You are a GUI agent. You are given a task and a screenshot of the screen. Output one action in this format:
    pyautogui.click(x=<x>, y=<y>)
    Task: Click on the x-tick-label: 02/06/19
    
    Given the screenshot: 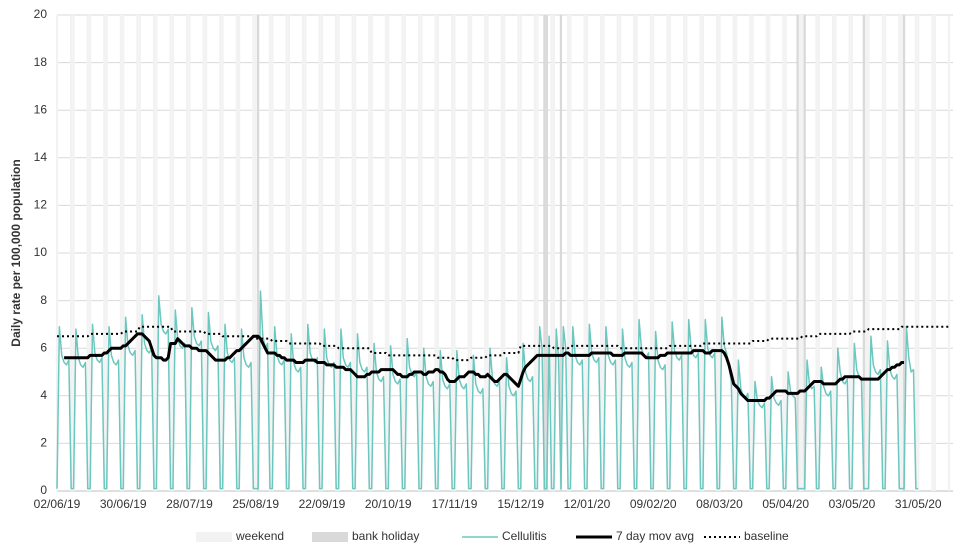 What is the action you would take?
    pyautogui.click(x=57, y=504)
    